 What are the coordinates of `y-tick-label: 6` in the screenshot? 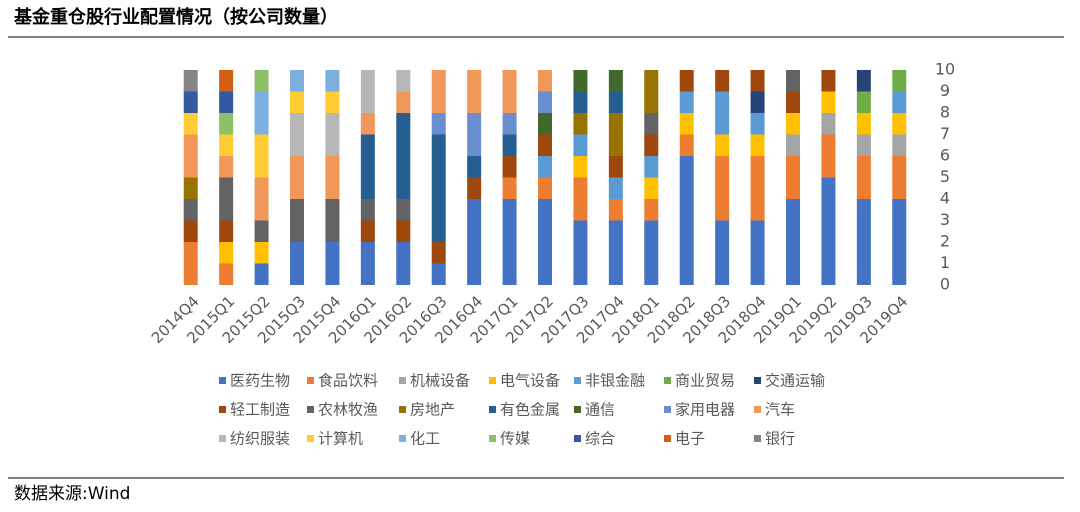 It's located at (945, 155).